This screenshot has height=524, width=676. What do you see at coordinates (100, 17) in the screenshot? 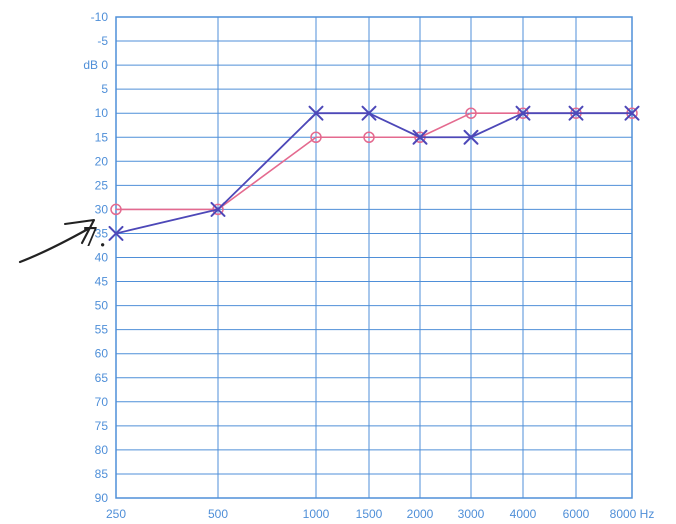
I see `y-tick-label: -10` at bounding box center [100, 17].